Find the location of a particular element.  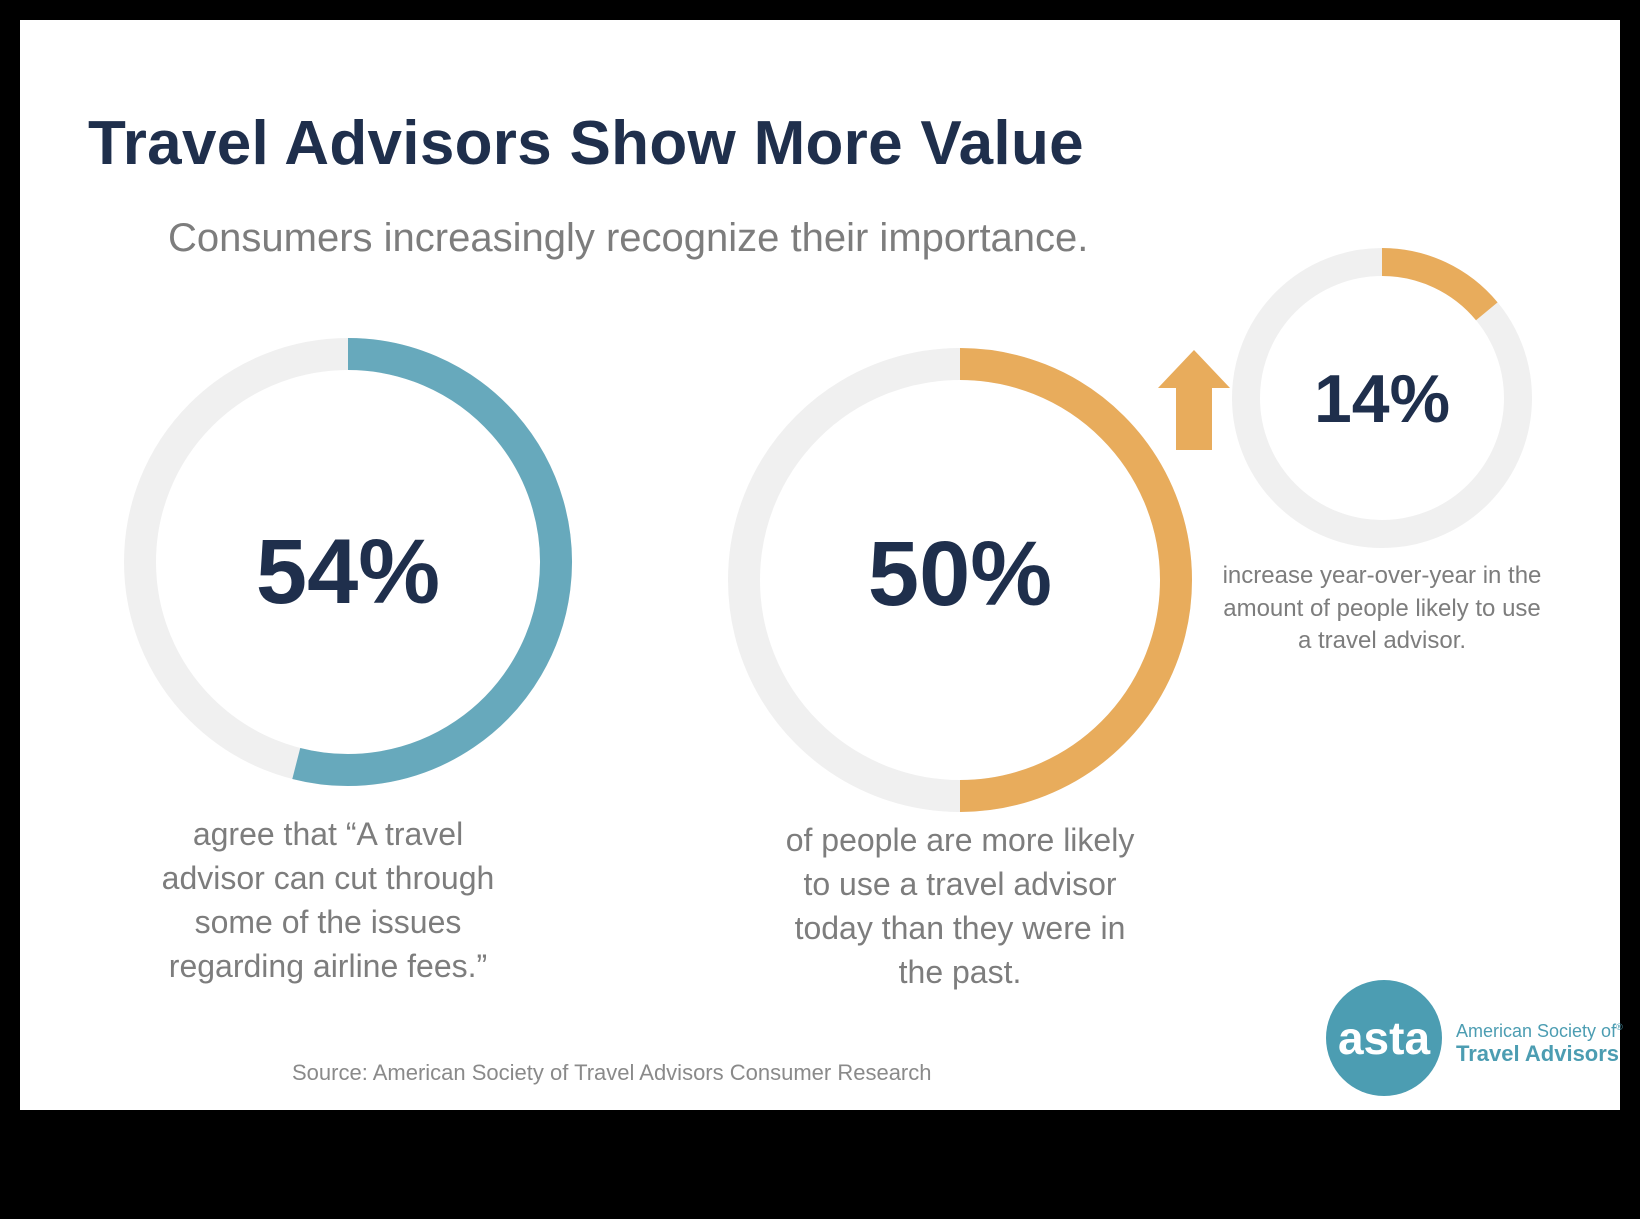

donut-1-arc is located at coordinates (432, 562).